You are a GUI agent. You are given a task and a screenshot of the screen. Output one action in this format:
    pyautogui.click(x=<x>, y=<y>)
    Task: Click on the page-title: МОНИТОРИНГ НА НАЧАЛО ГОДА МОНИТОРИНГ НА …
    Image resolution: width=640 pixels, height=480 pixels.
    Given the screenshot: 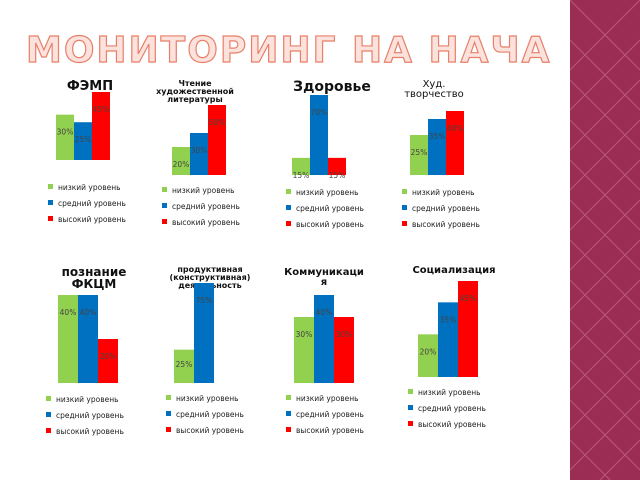 What is the action you would take?
    pyautogui.click(x=288, y=50)
    